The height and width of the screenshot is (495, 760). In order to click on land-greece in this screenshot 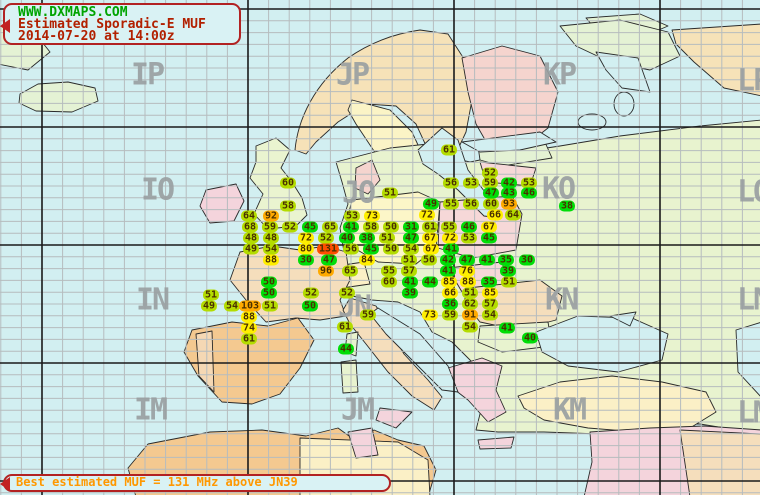, I will do `click(477, 390)`.